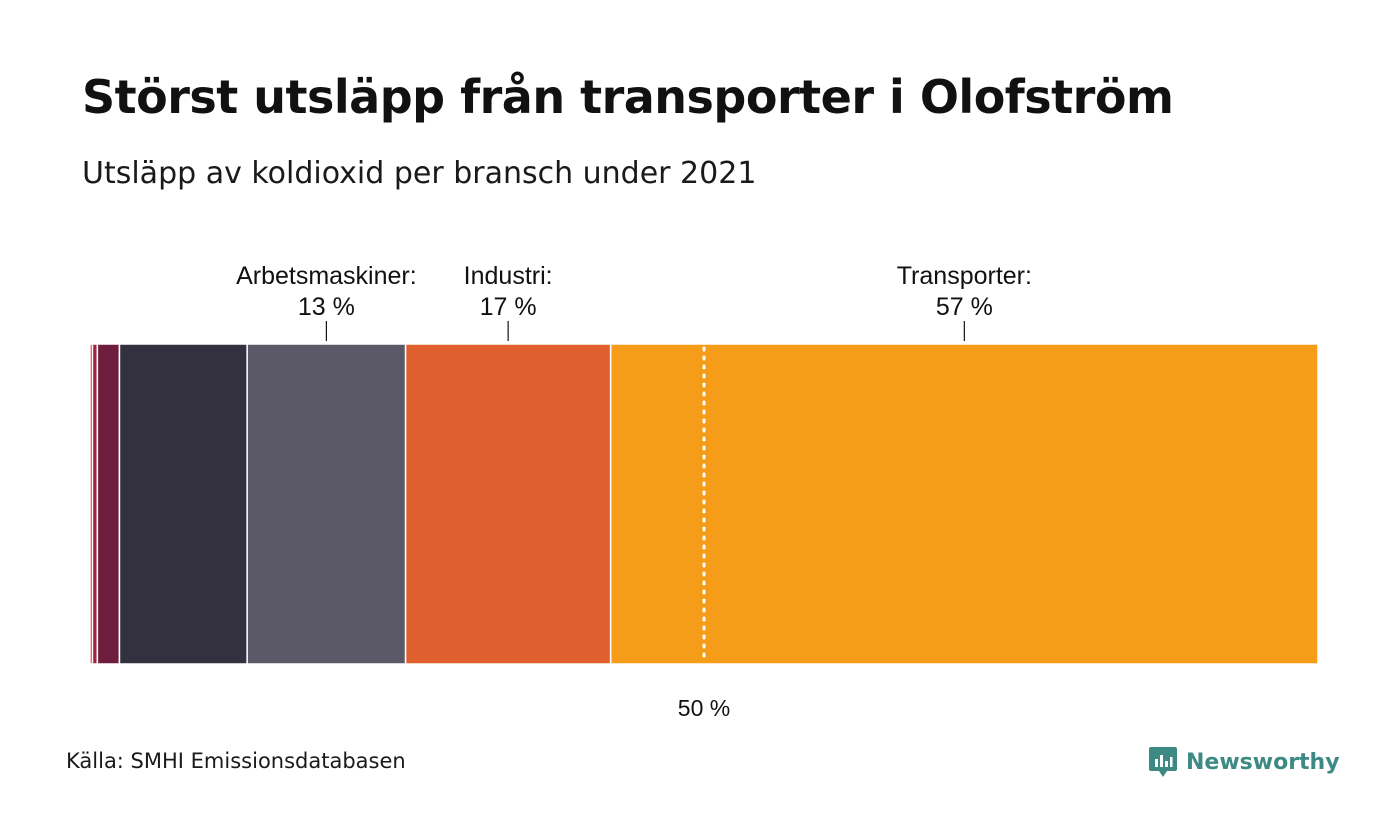 This screenshot has width=1400, height=840. What do you see at coordinates (236, 761) in the screenshot?
I see `source-note: Källa: SMHI Emissionsdatabasen` at bounding box center [236, 761].